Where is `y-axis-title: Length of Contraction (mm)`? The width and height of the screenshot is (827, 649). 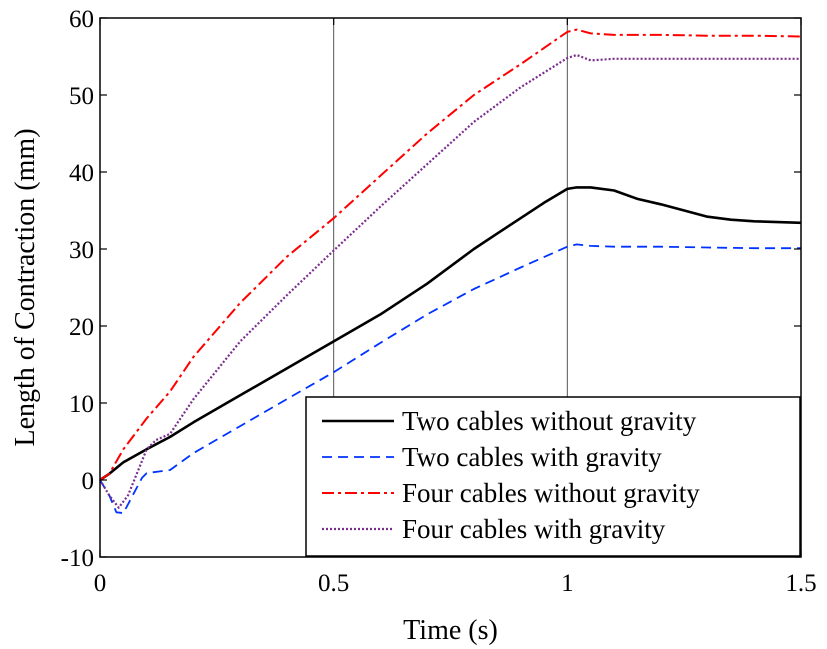
y-axis-title: Length of Contraction (mm) is located at coordinates (25, 287).